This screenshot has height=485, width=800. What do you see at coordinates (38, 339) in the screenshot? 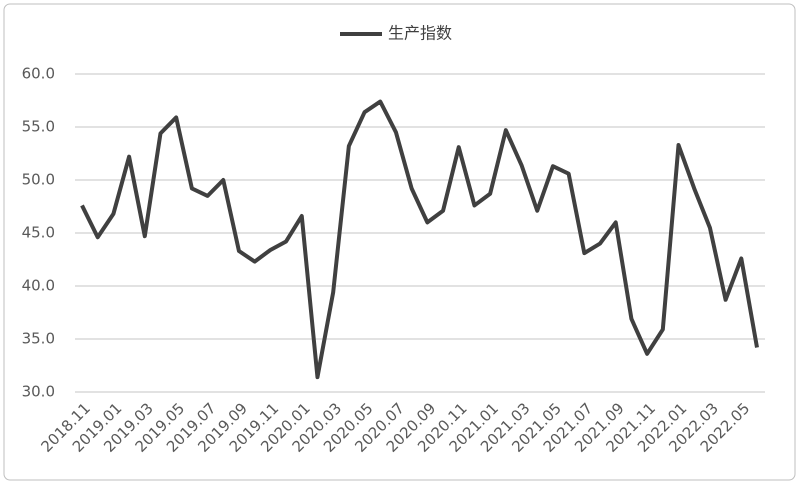
I see `y-tick-label: 35.0` at bounding box center [38, 339].